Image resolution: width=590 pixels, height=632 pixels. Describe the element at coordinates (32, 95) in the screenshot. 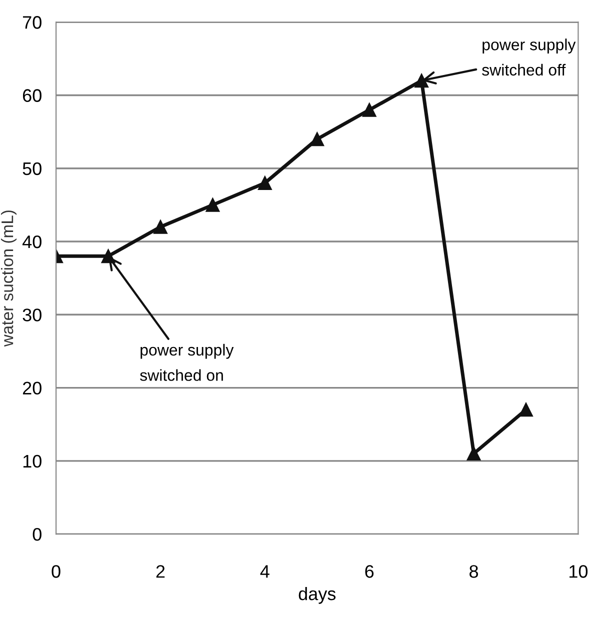

I see `y-tick-label: 60` at that location.